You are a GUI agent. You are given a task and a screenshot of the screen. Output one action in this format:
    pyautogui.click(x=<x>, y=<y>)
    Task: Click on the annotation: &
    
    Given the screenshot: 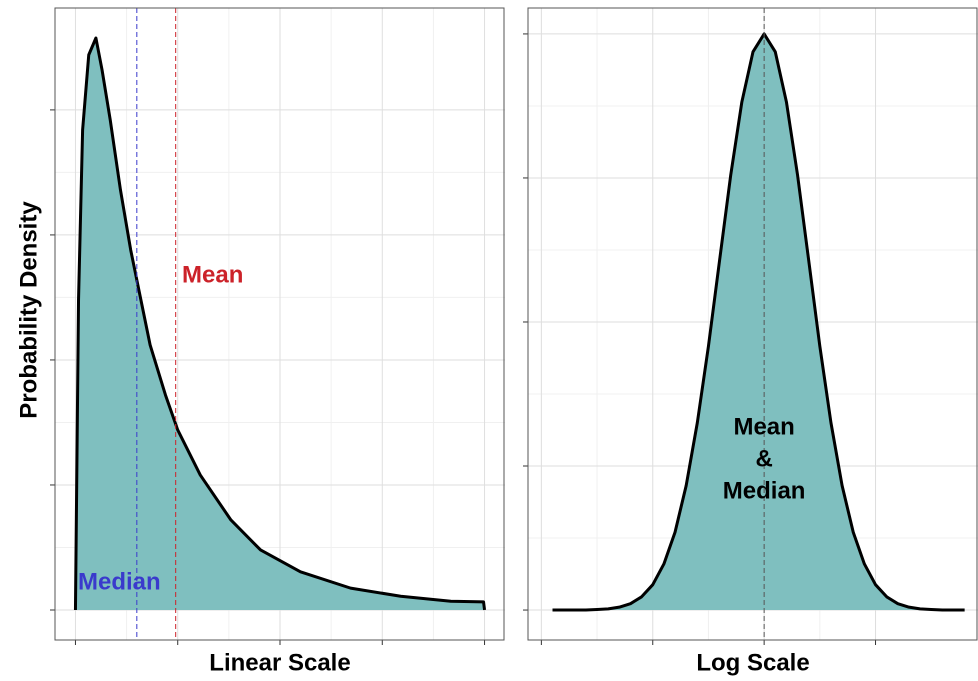 What is the action you would take?
    pyautogui.click(x=763, y=458)
    